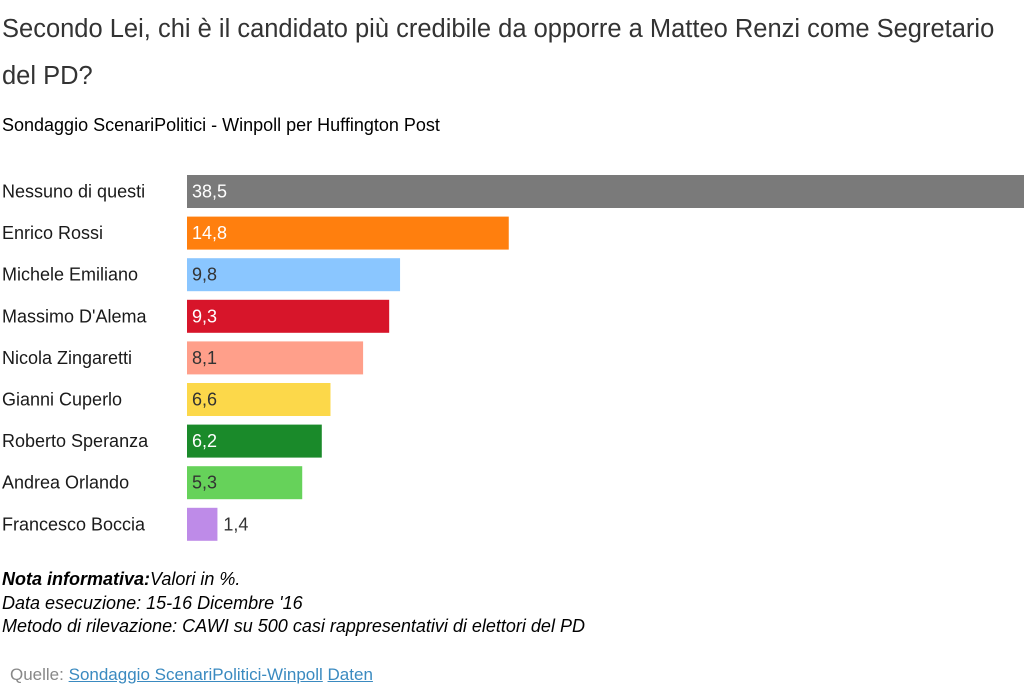 The width and height of the screenshot is (1024, 694). Describe the element at coordinates (259, 399) in the screenshot. I see `bar-gianni-cuperlo` at that location.